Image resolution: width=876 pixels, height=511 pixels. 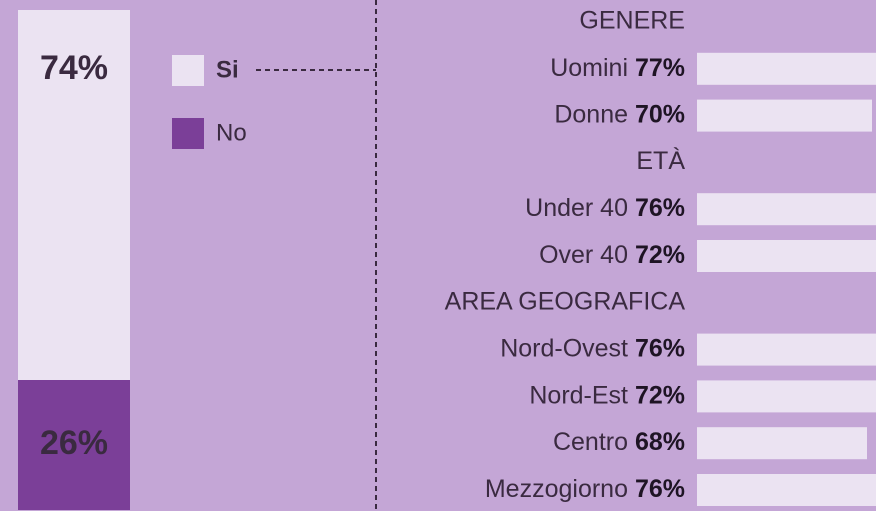 I want to click on row-label: Nord-Est 72%, so click(x=607, y=395).